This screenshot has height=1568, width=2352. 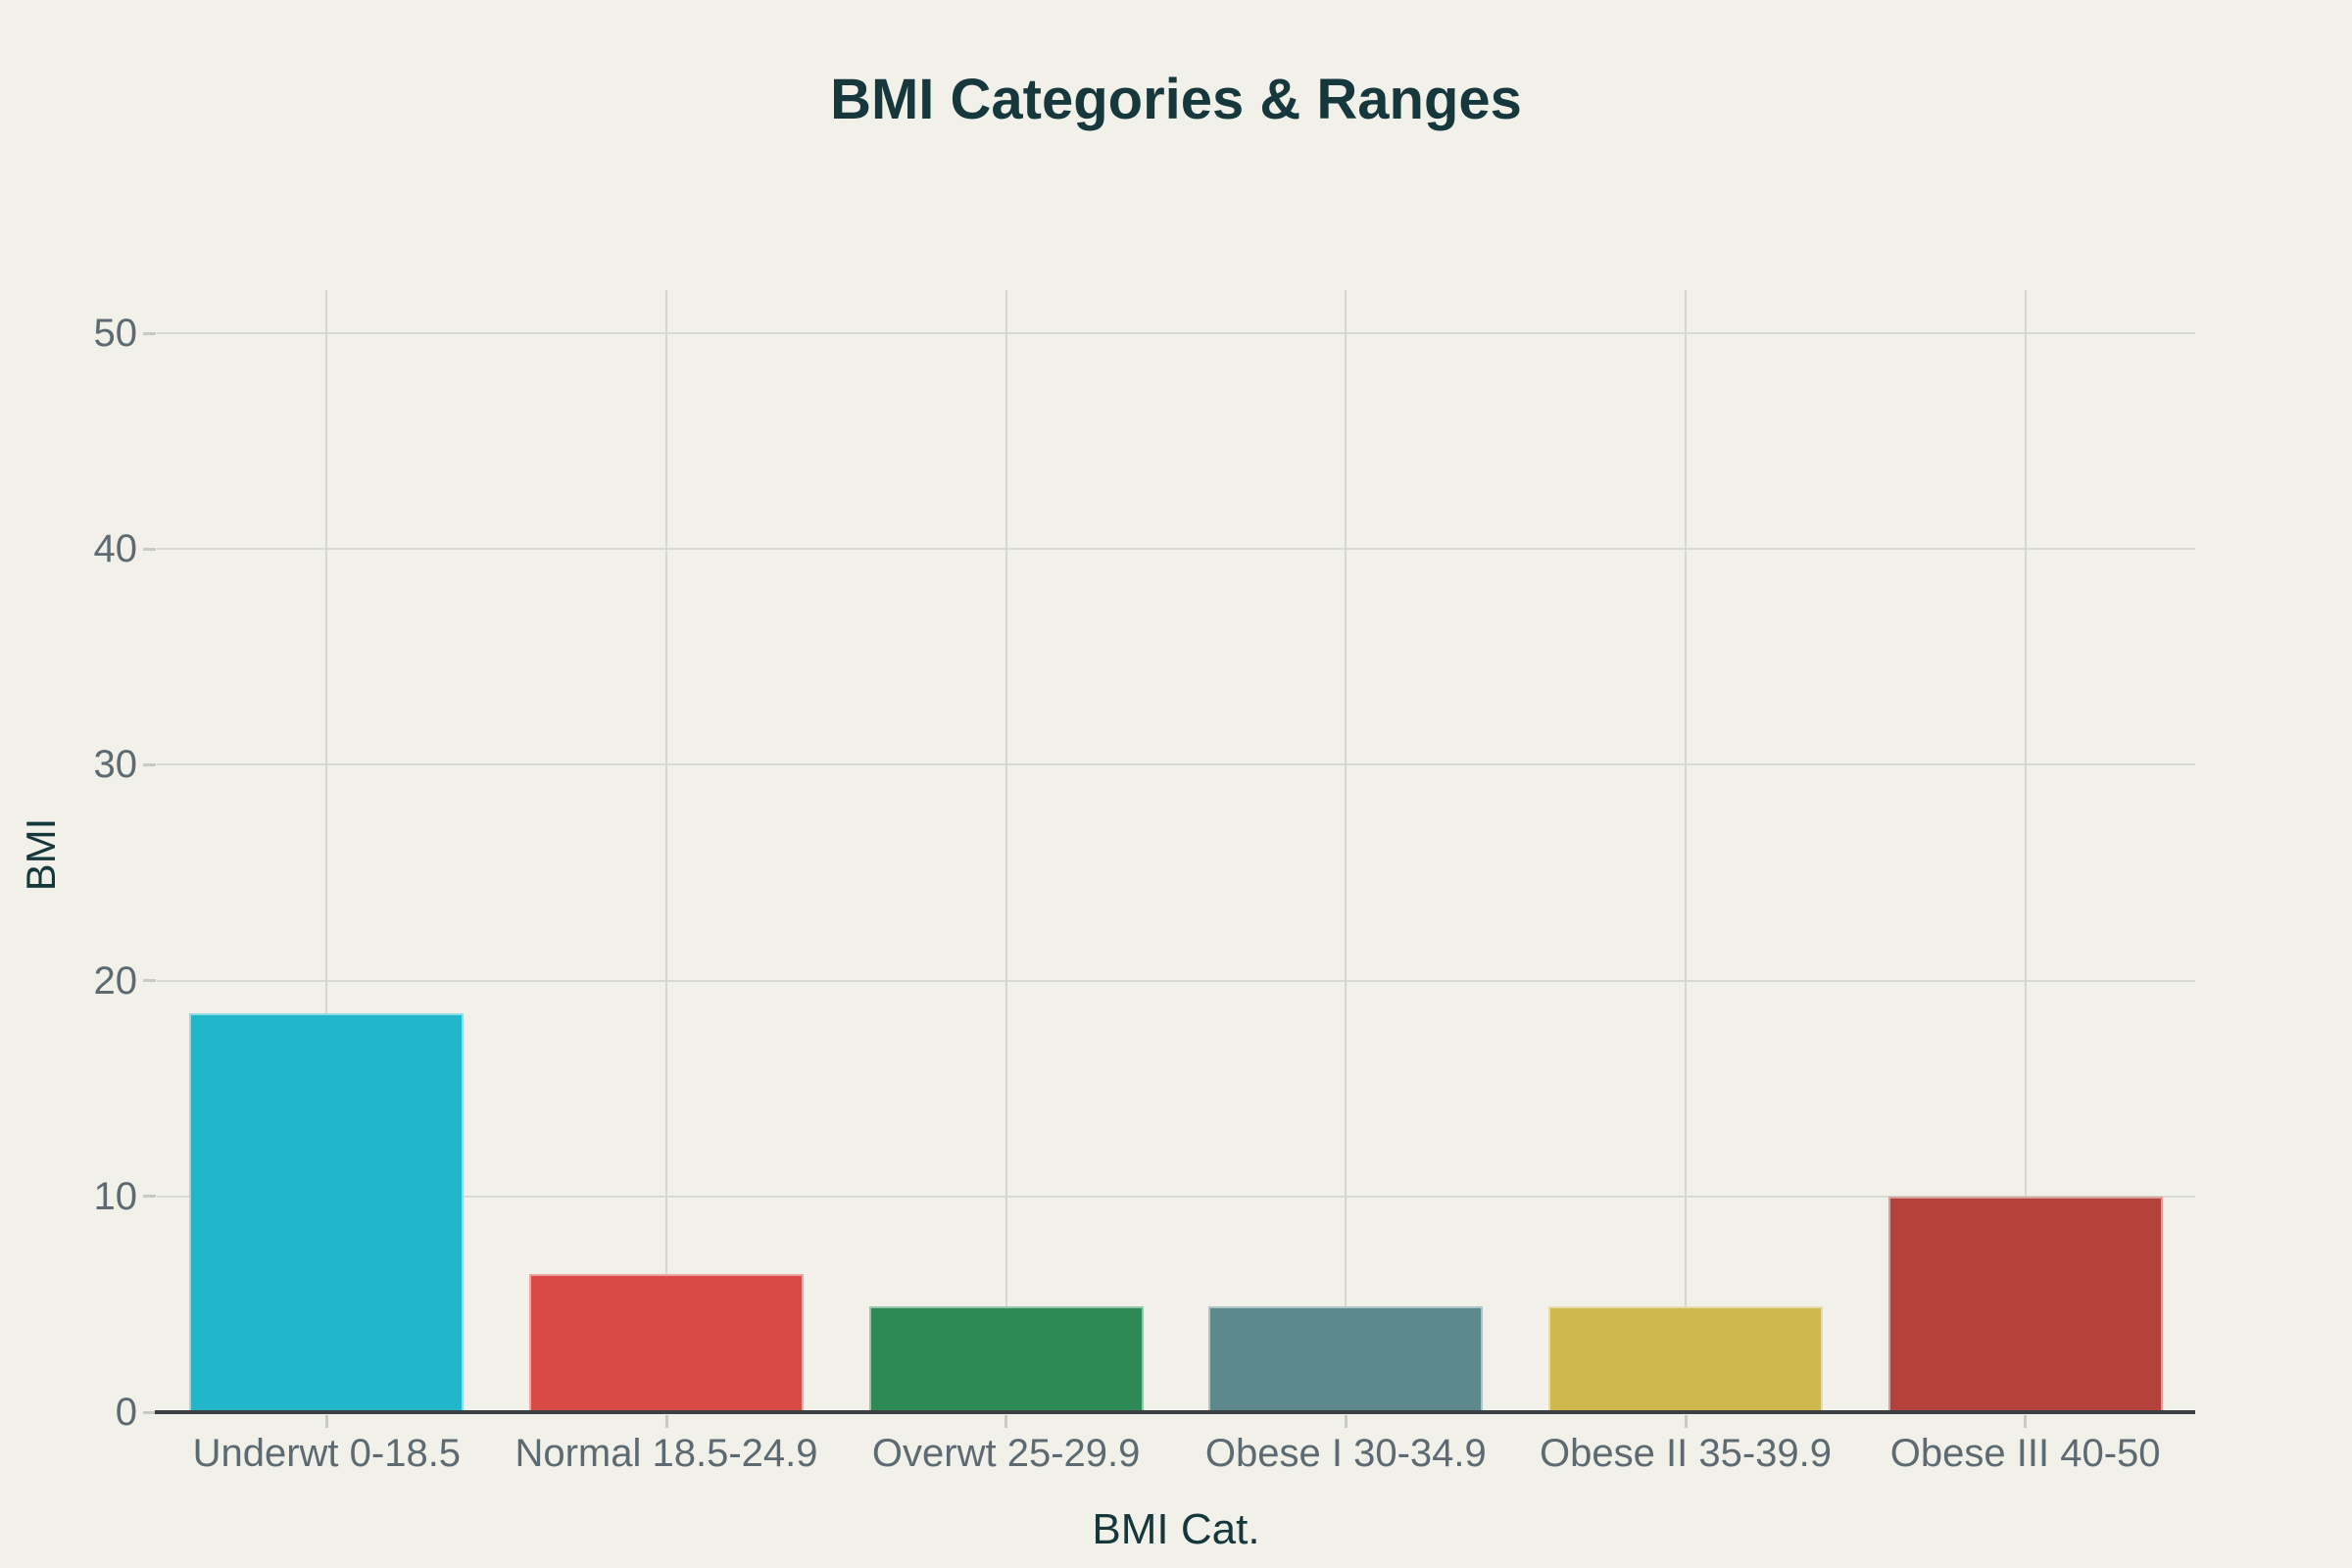 What do you see at coordinates (2025, 1453) in the screenshot?
I see `x-tick-label: Obese III 40-50` at bounding box center [2025, 1453].